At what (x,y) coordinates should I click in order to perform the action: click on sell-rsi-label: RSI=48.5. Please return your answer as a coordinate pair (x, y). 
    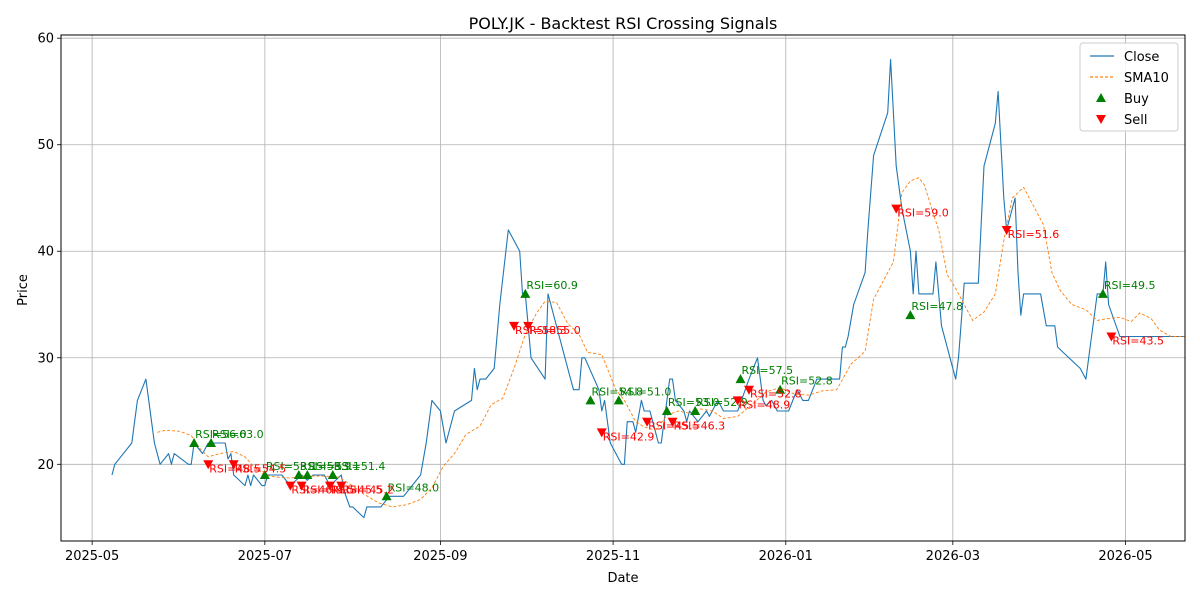
    Looking at the image, I should click on (235, 468).